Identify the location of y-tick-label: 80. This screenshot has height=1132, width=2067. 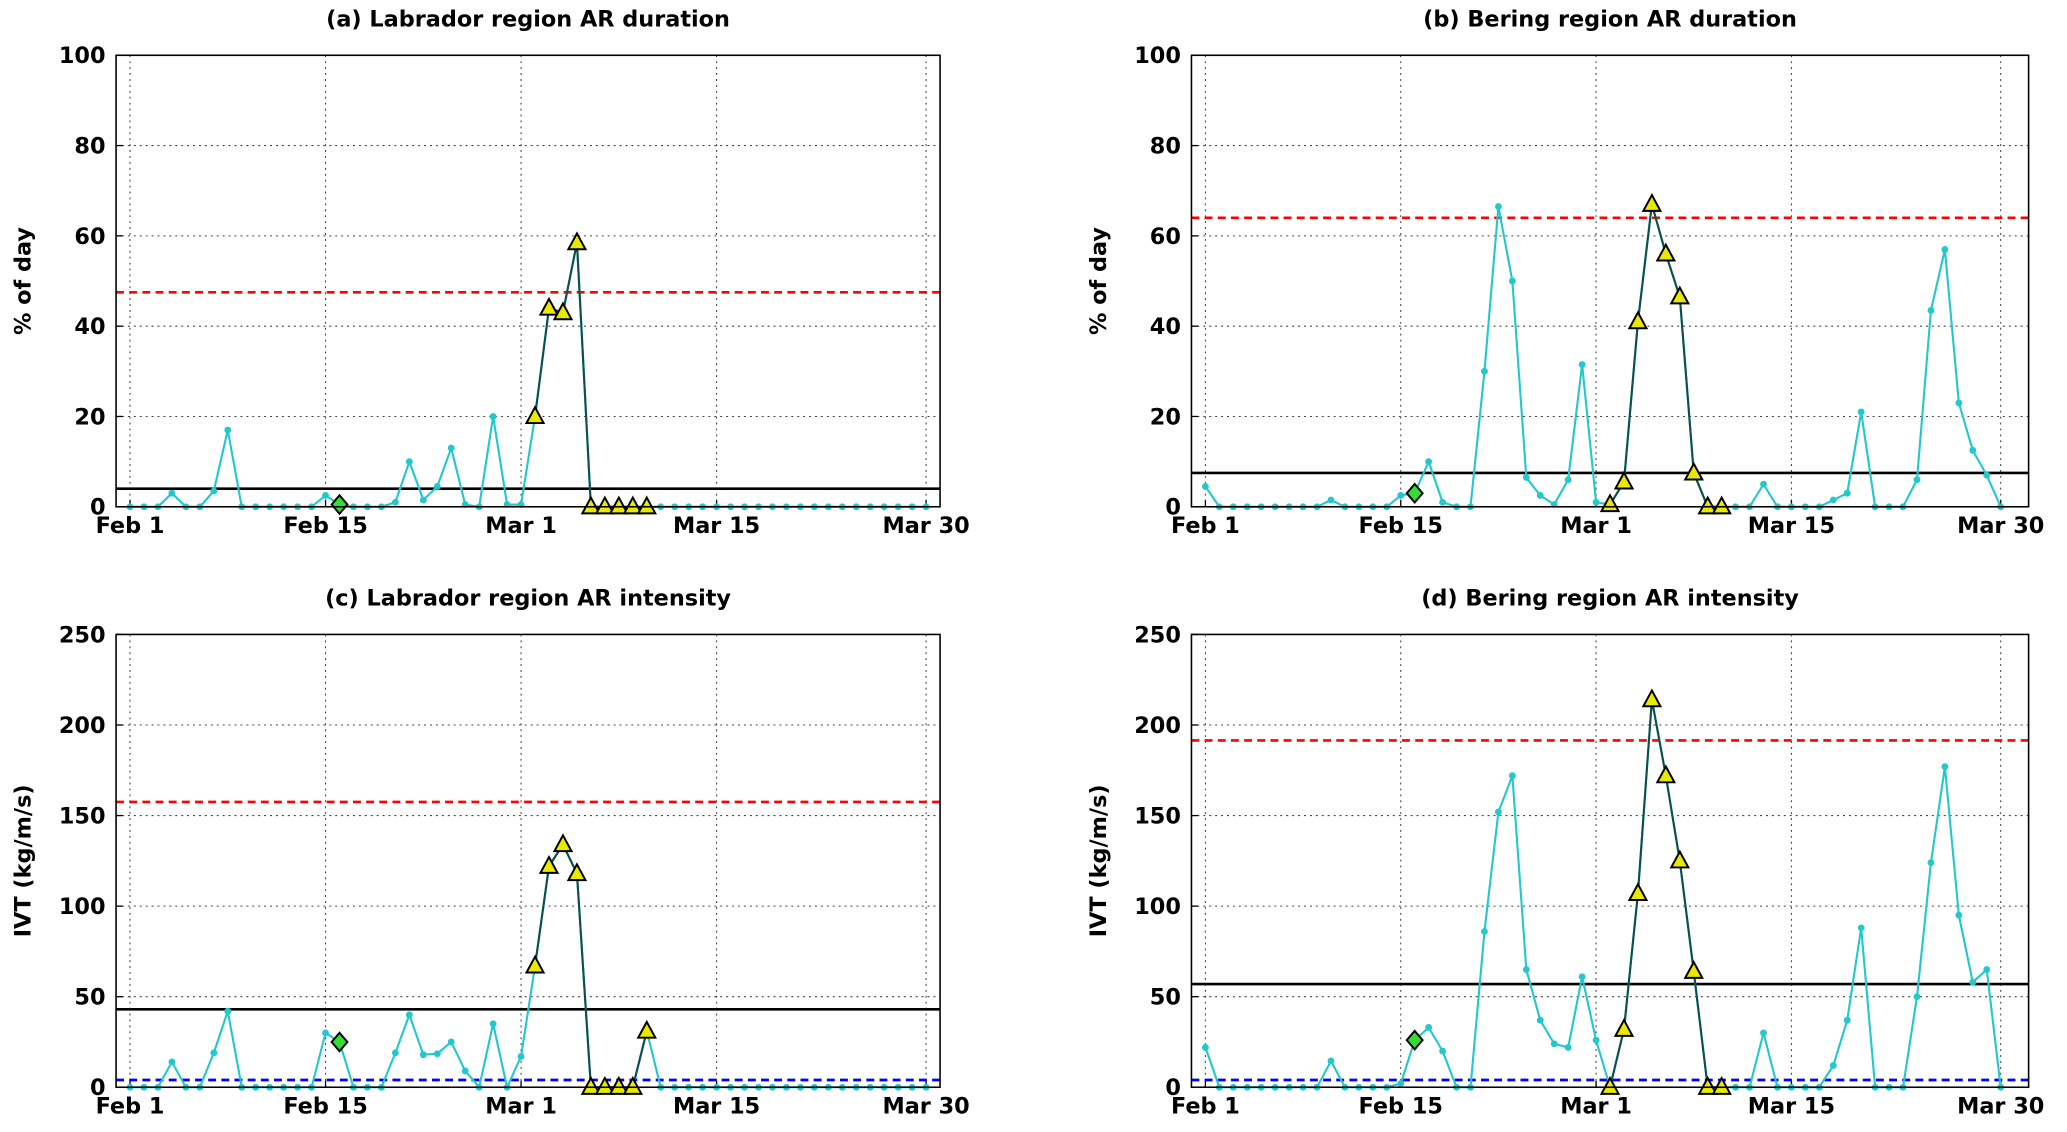
(1165, 146).